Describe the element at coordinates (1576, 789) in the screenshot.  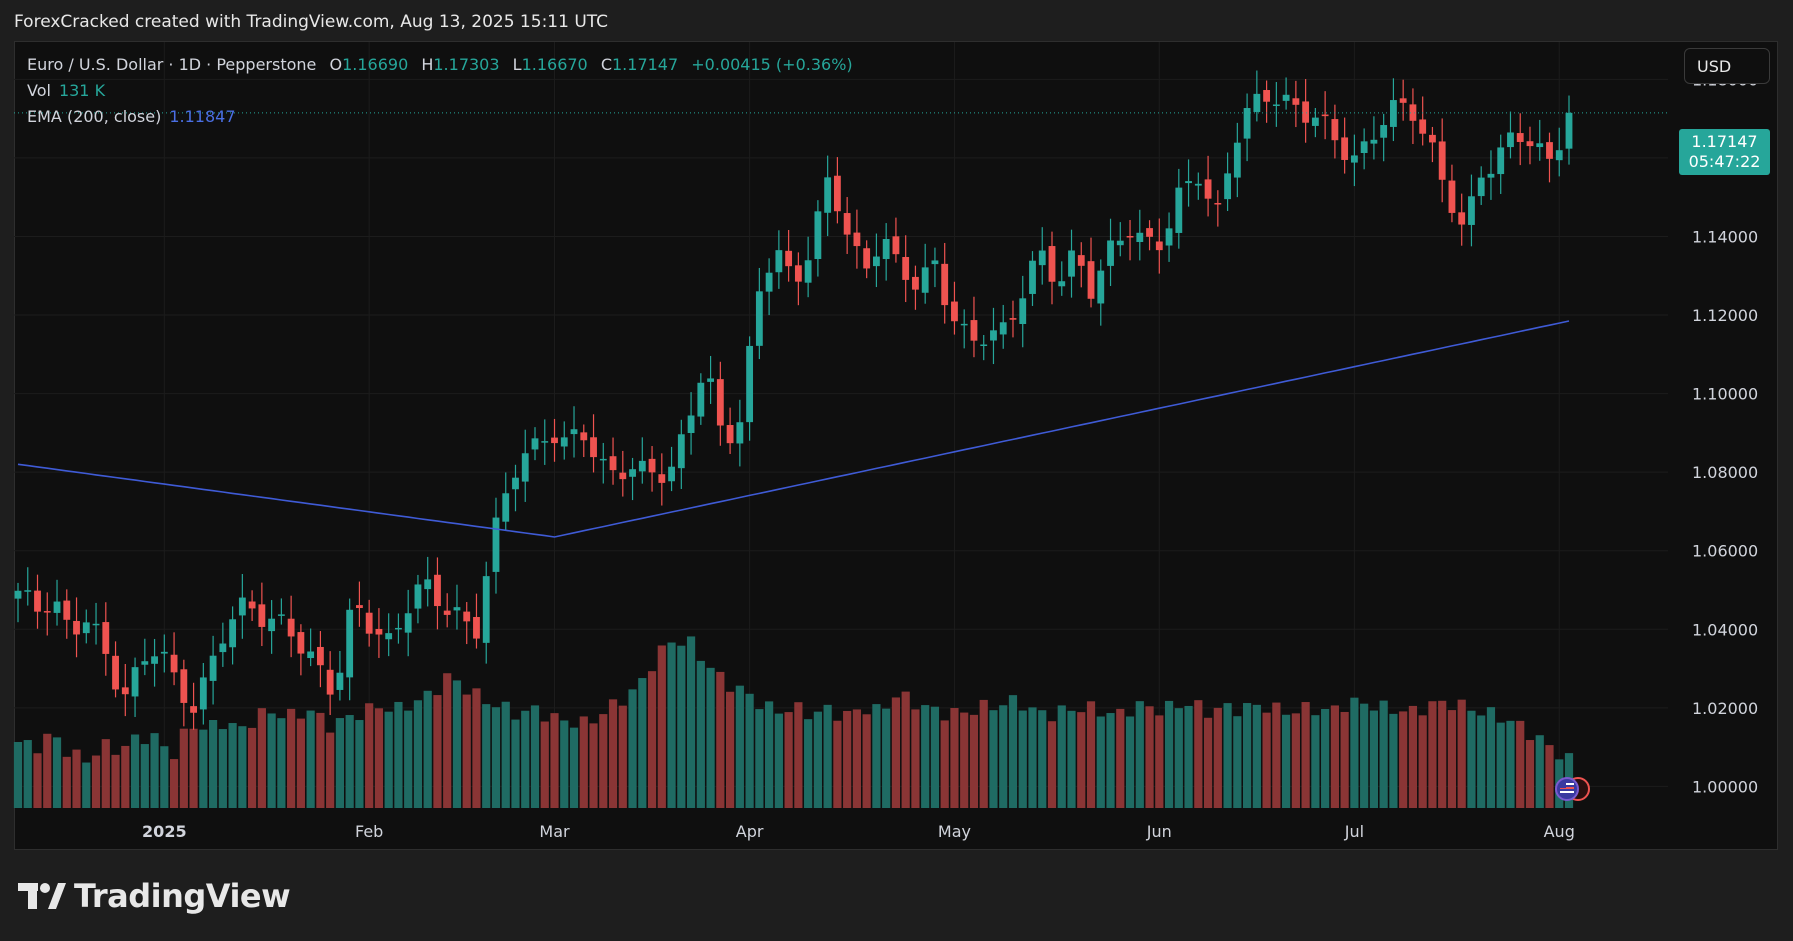
I see `us-flag-event-icon` at that location.